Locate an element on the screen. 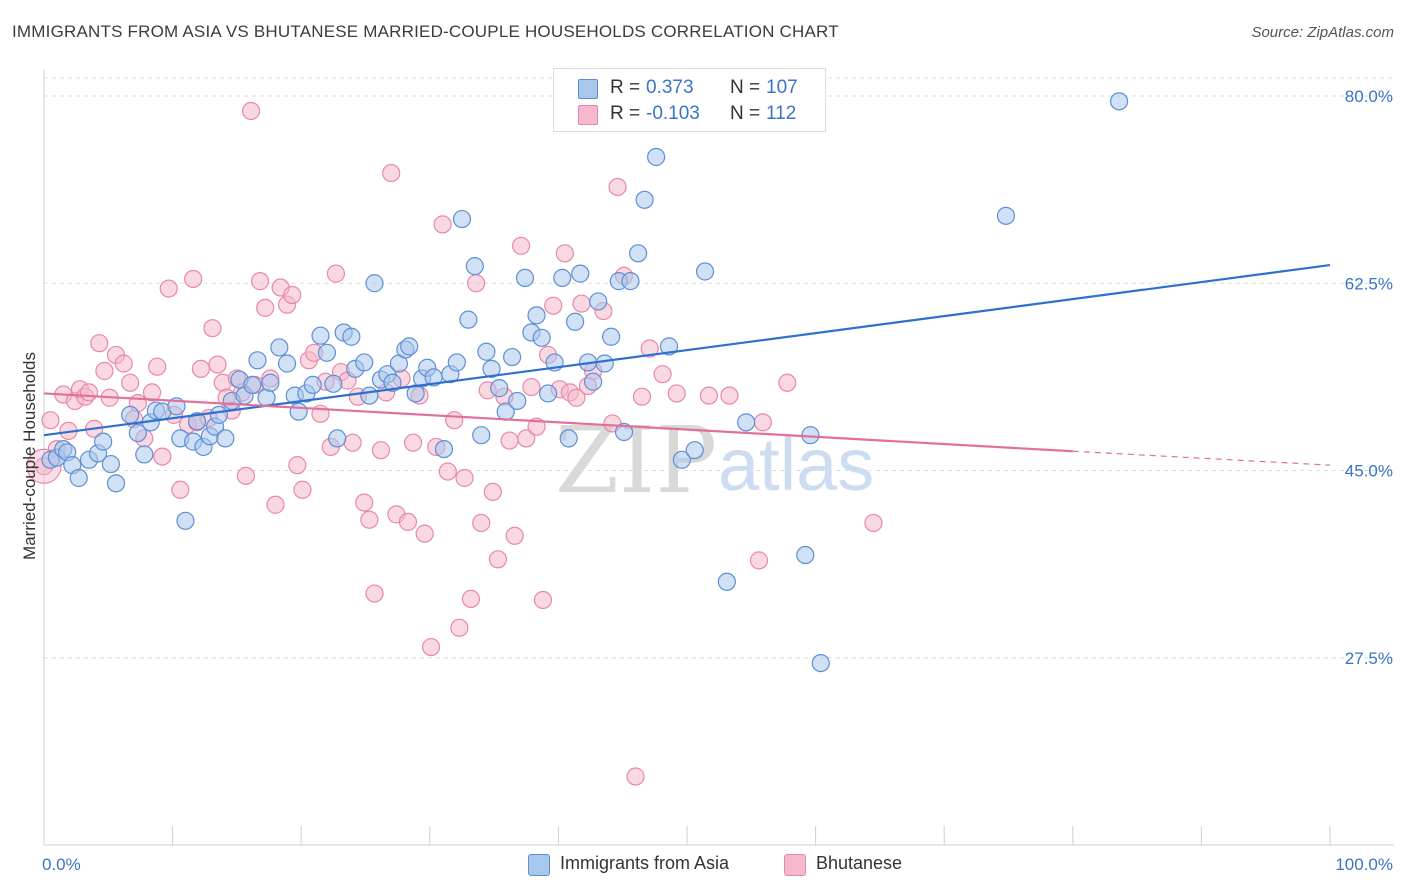 The width and height of the screenshot is (1406, 892). y-tick-label: 45.0% is located at coordinates (1369, 471).